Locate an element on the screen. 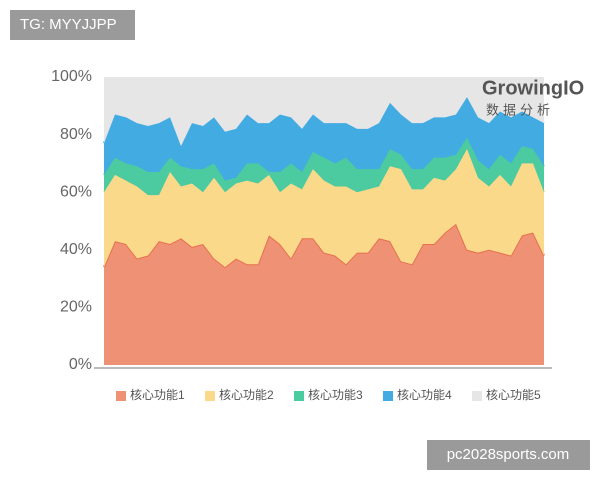  y-tick-label: 0% is located at coordinates (80, 364).